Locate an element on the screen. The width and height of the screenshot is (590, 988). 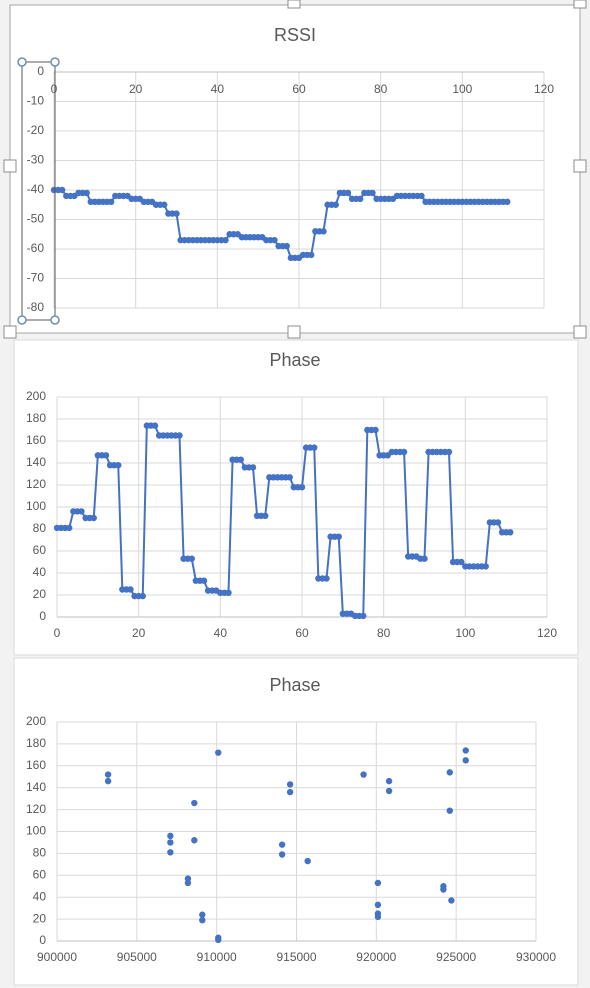
y-tick-label: 20 is located at coordinates (40, 918).